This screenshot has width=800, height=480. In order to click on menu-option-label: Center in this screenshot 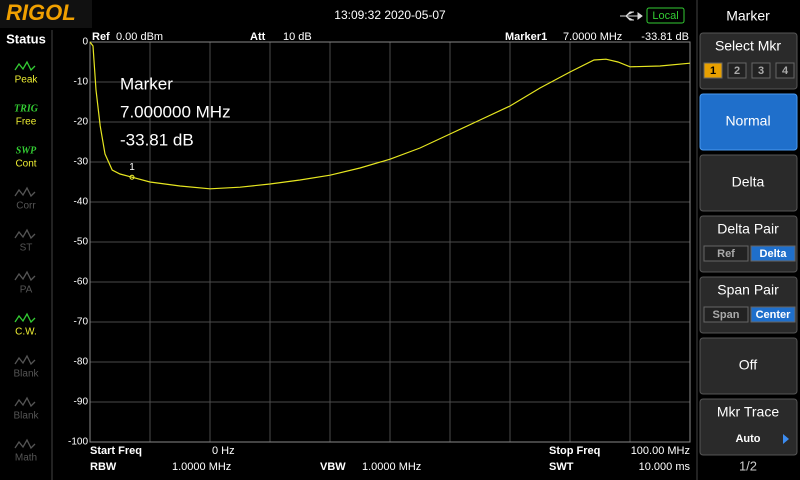, I will do `click(774, 315)`.